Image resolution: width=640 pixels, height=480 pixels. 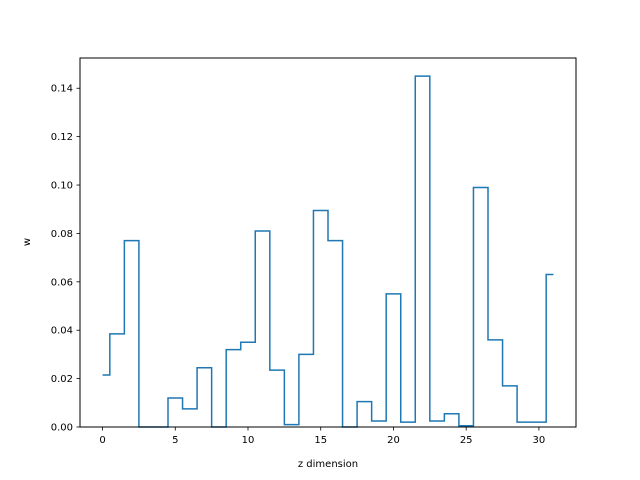 I want to click on y-tick-label: 0.10, so click(x=62, y=186).